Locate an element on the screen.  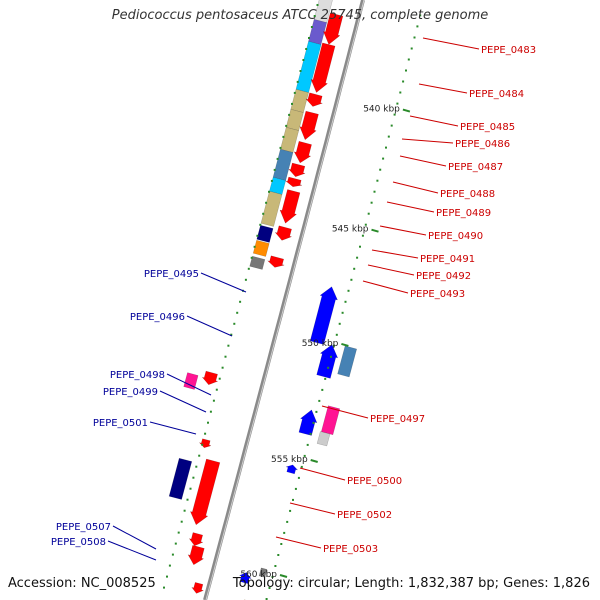
scale-label: 555 kbp is located at coordinates (289, 460).